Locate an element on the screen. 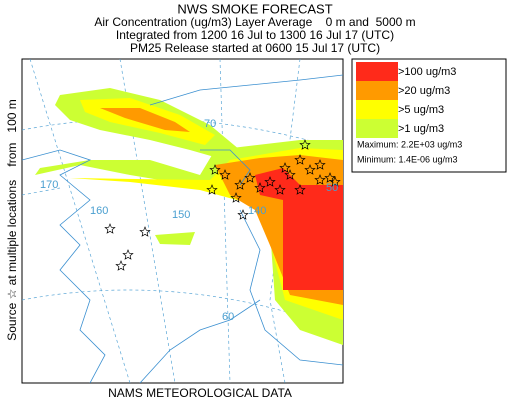 Image resolution: width=509 pixels, height=406 pixels. map-label: 150 is located at coordinates (181, 215).